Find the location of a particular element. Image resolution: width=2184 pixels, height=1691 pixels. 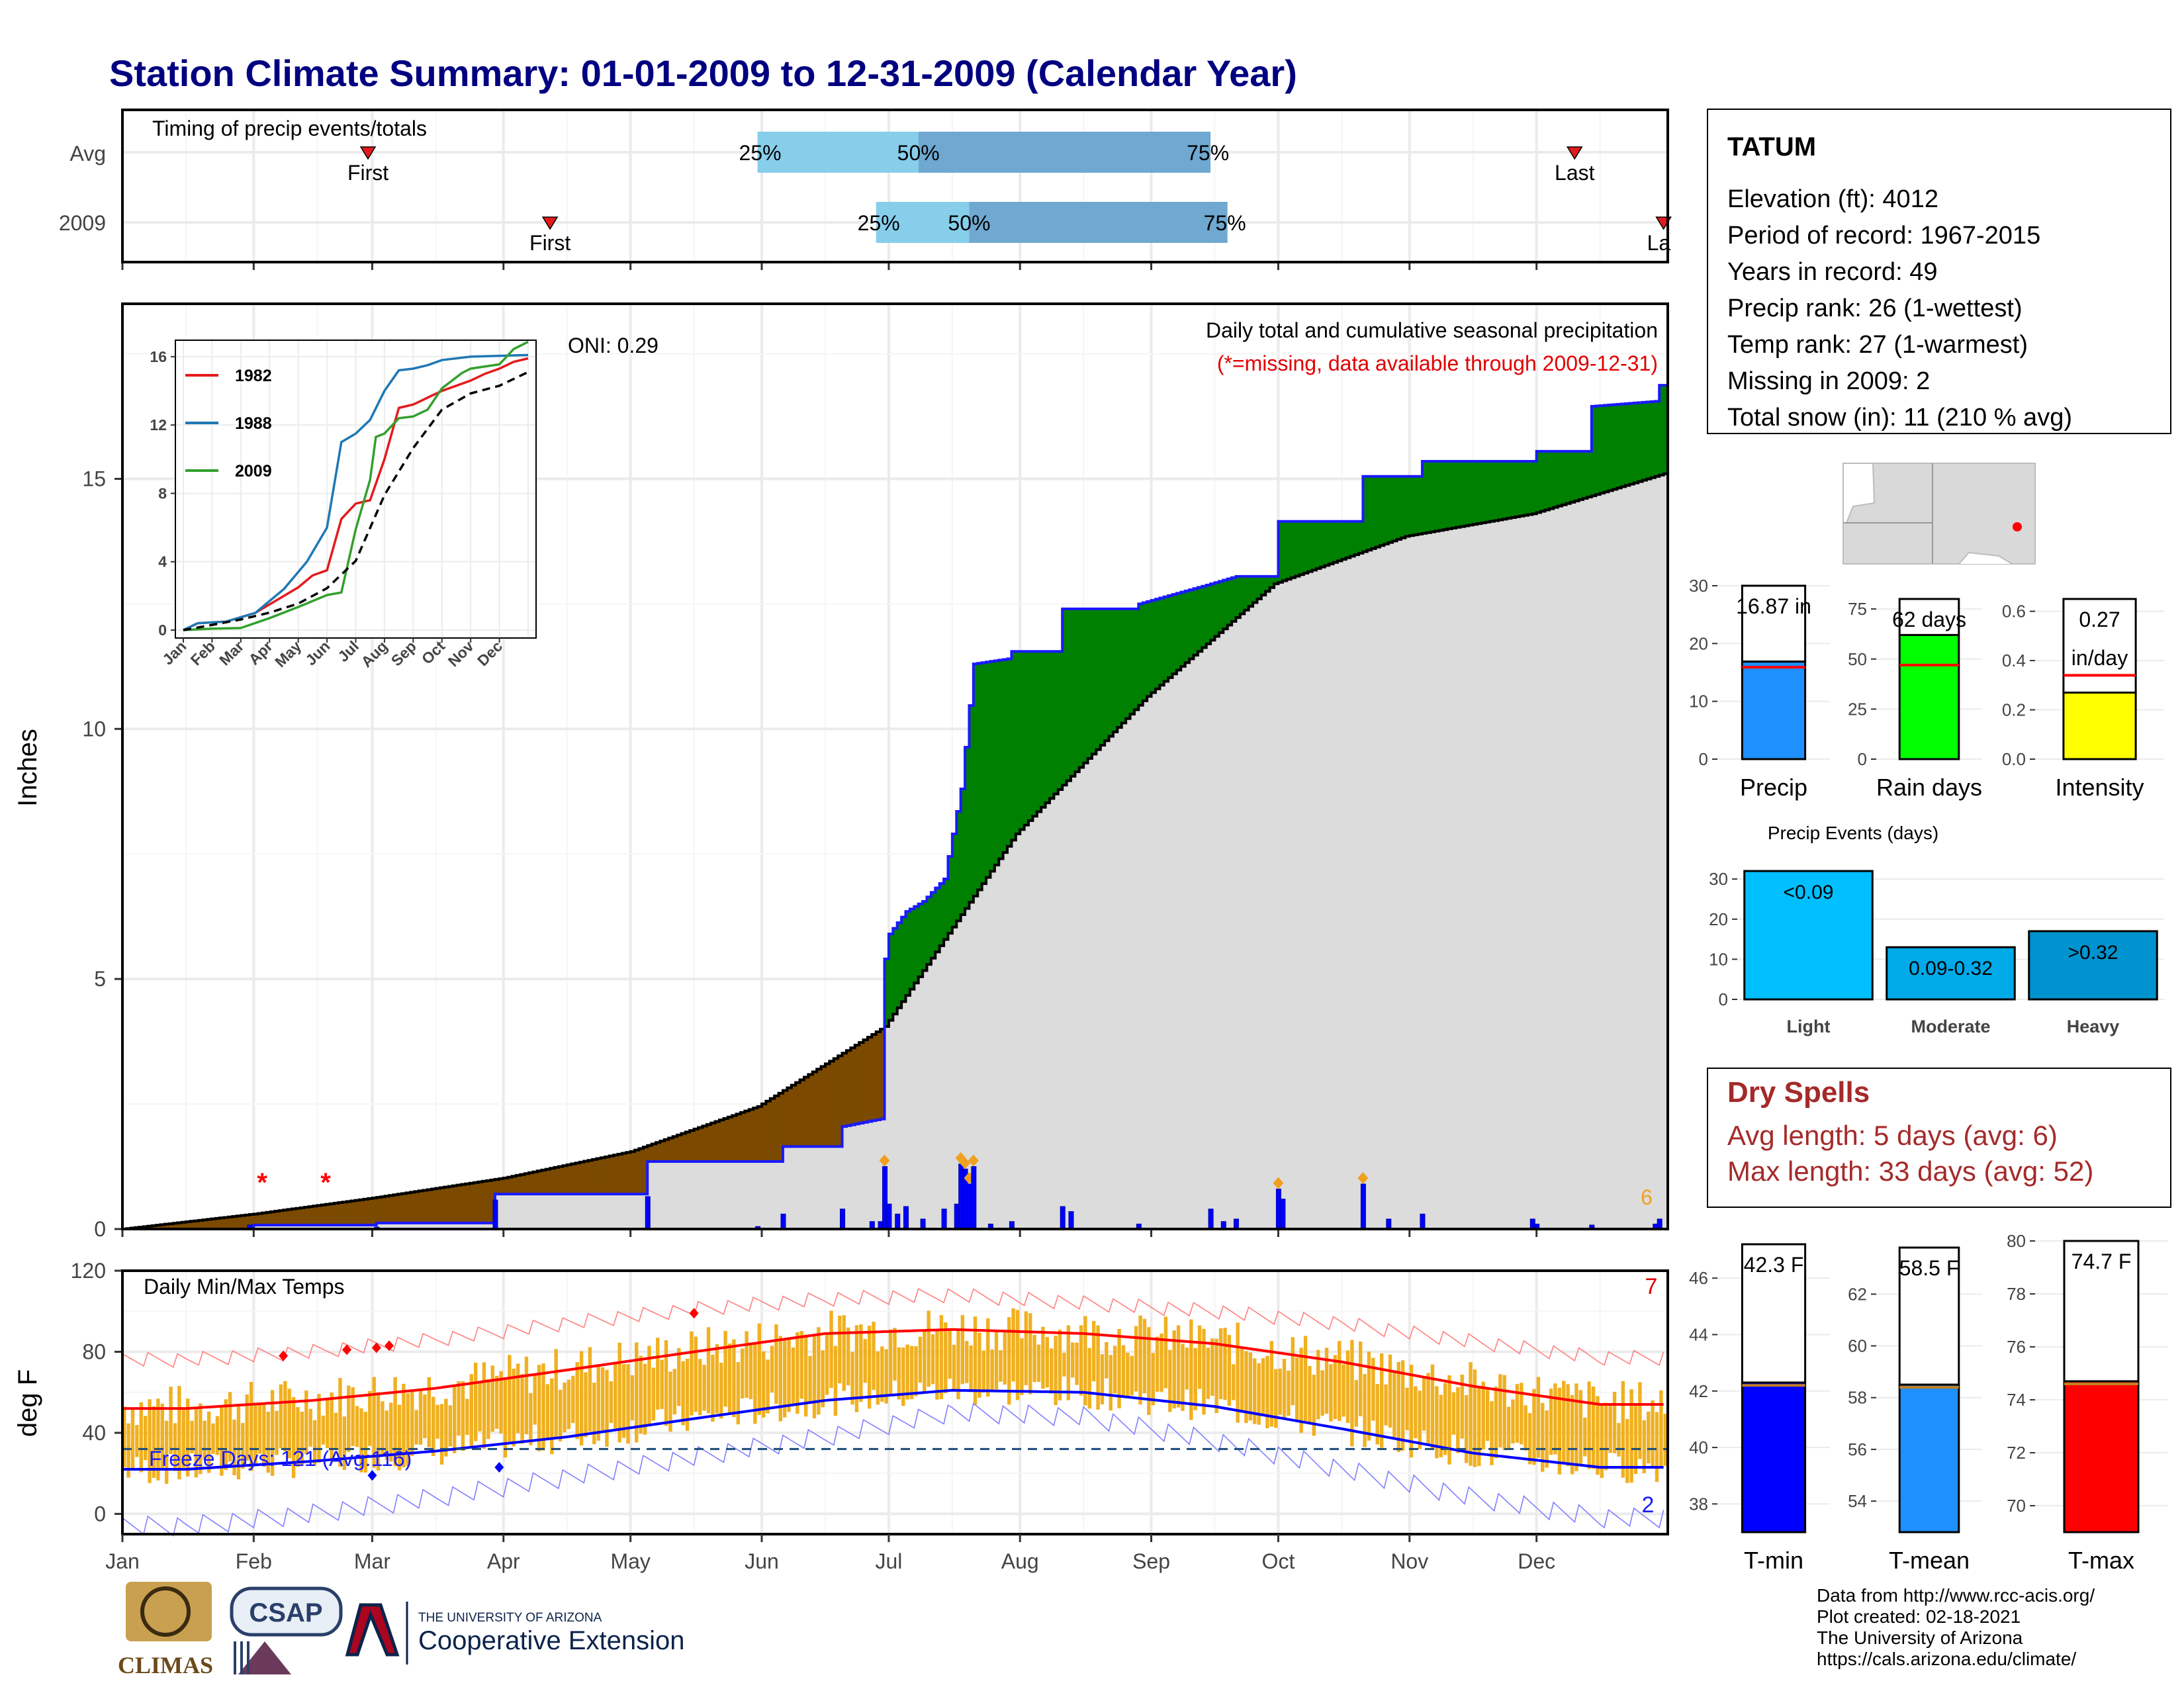

precip-total-title: Precip is located at coordinates (1773, 788).